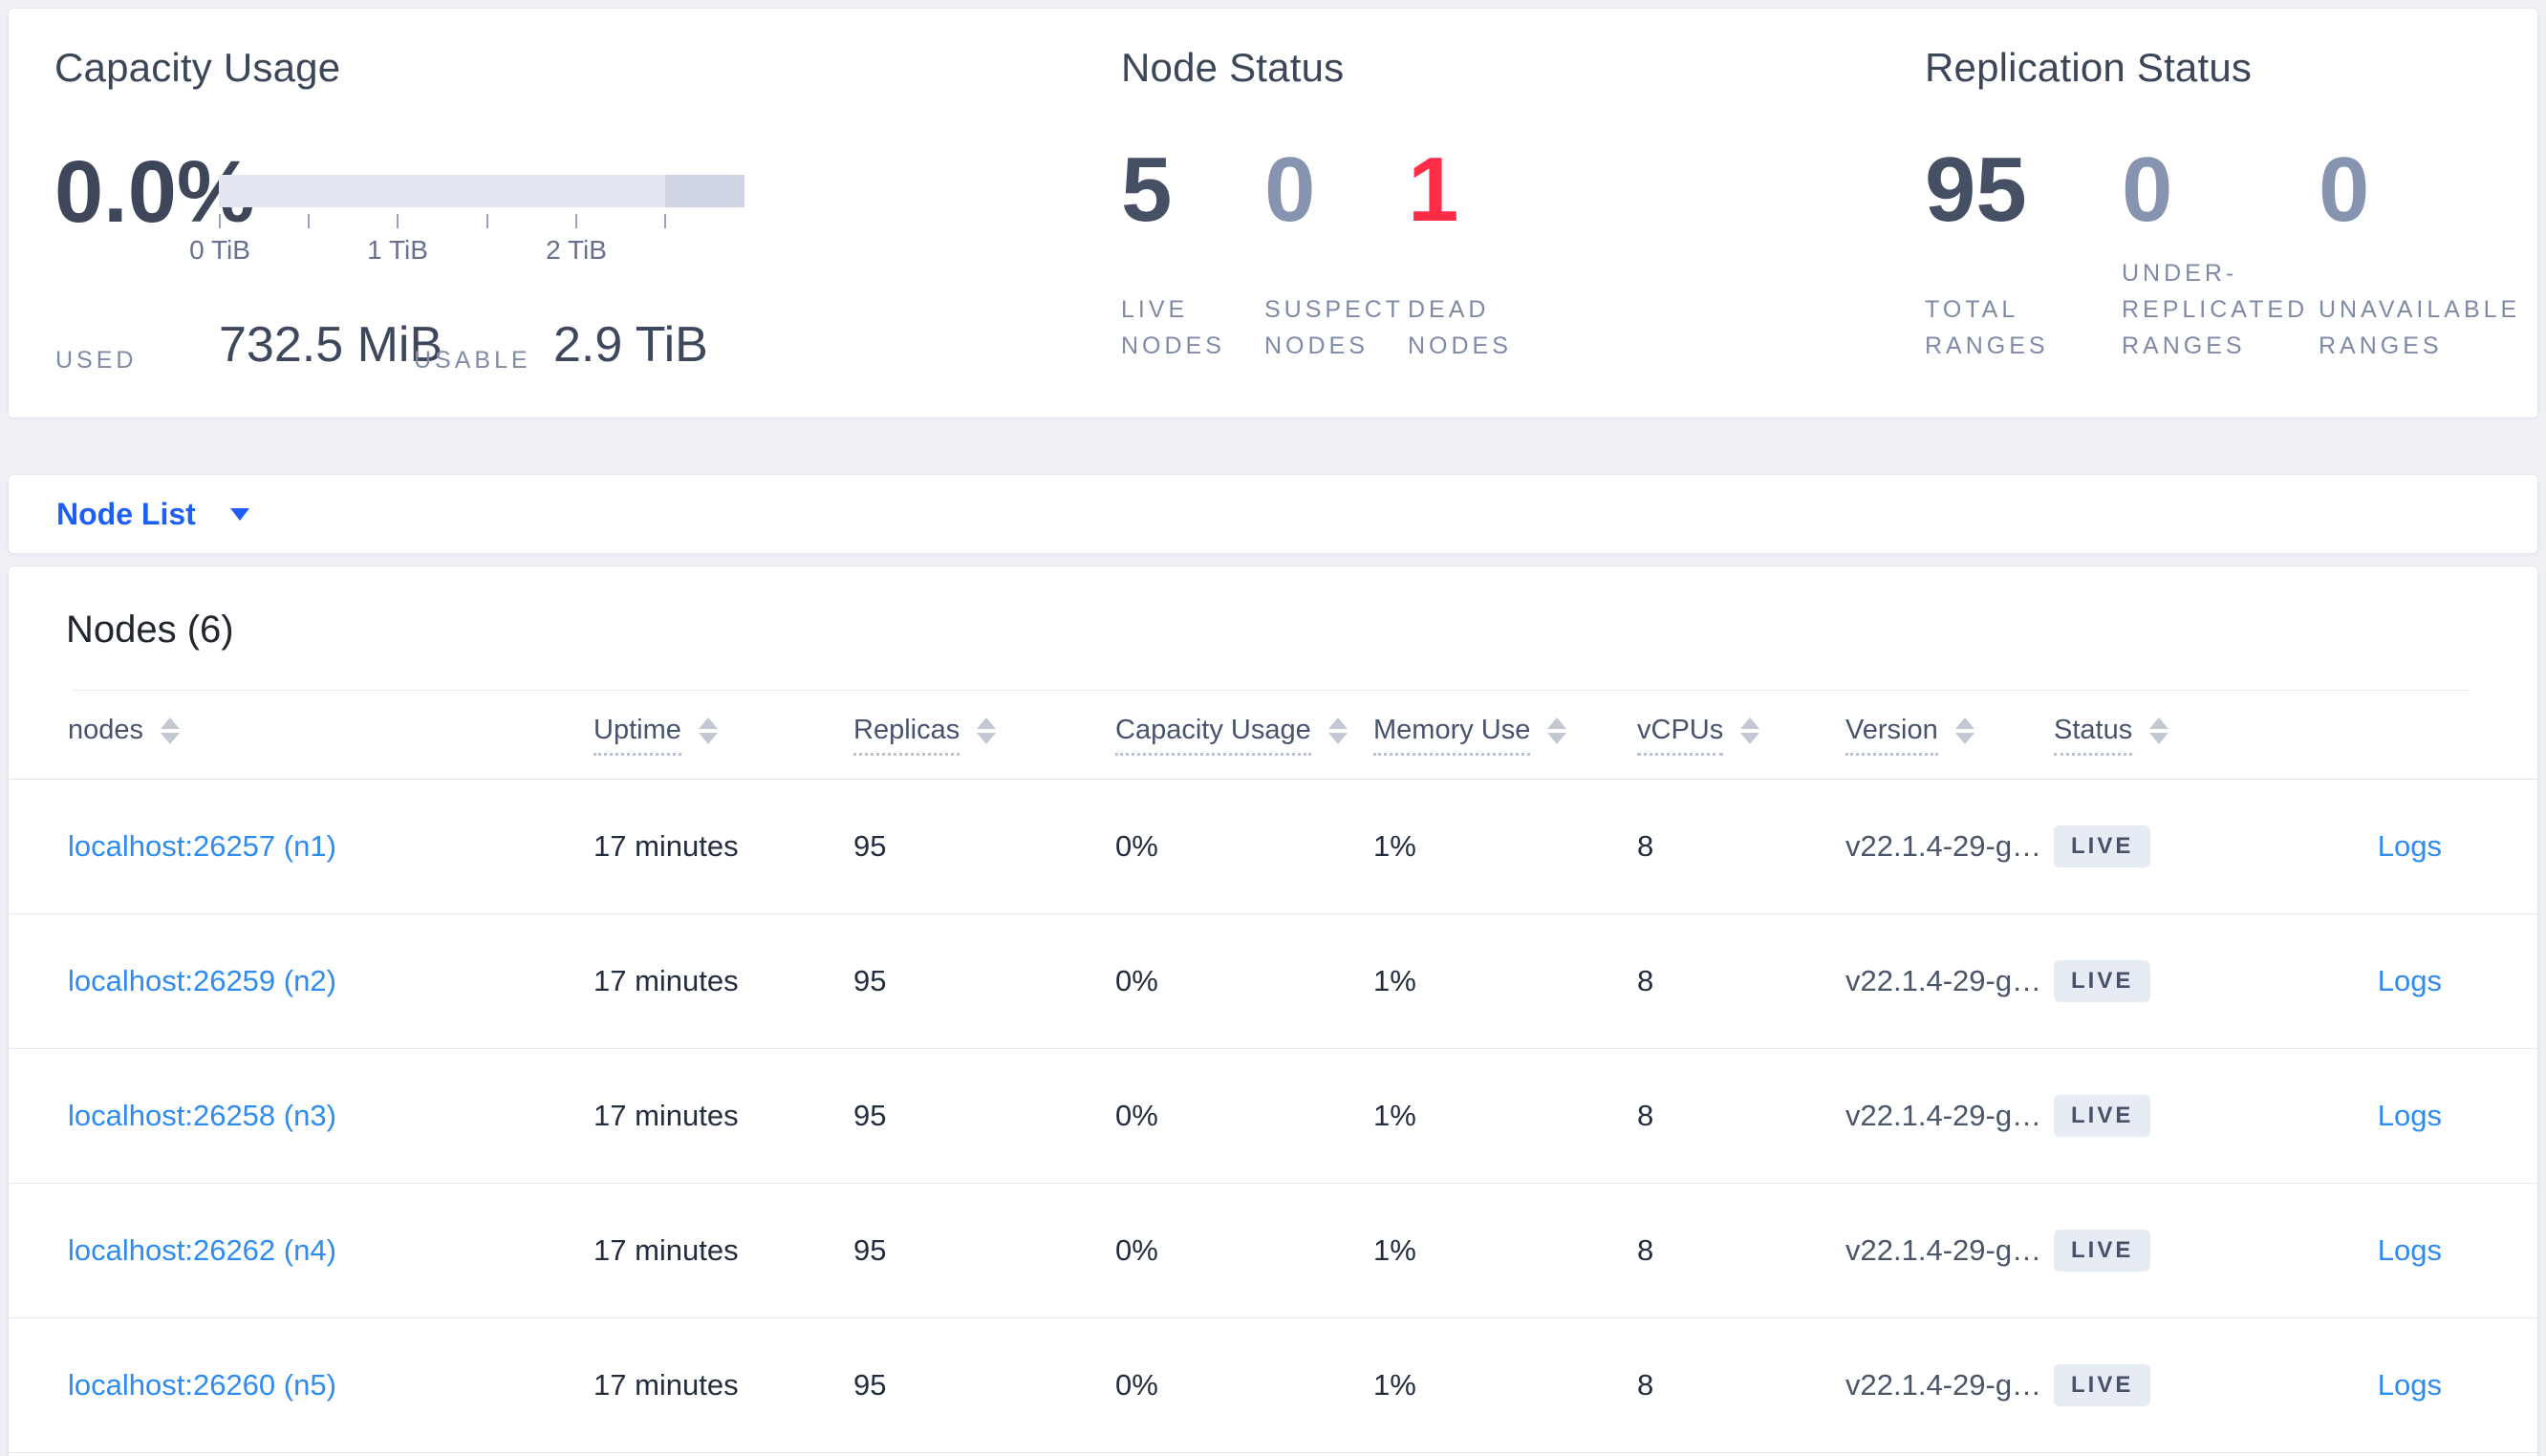 The height and width of the screenshot is (1456, 2546). What do you see at coordinates (202, 847) in the screenshot?
I see `node-link: localhost:26257 (n1)` at bounding box center [202, 847].